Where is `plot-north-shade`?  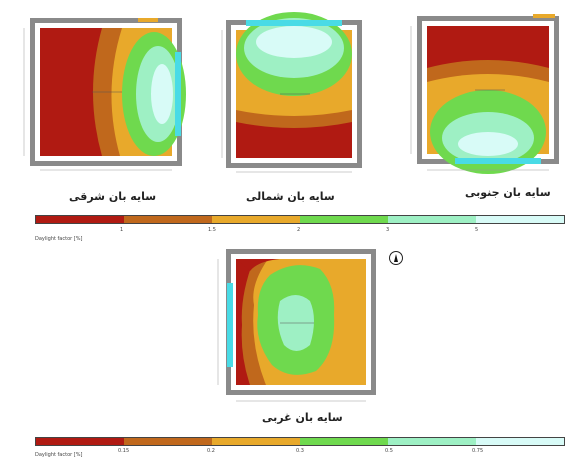
plot-north-shade is located at coordinates (291, 92).